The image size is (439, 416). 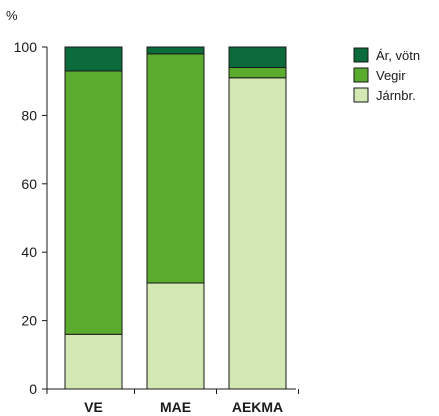 I want to click on legend-label: Vegir, so click(x=391, y=75).